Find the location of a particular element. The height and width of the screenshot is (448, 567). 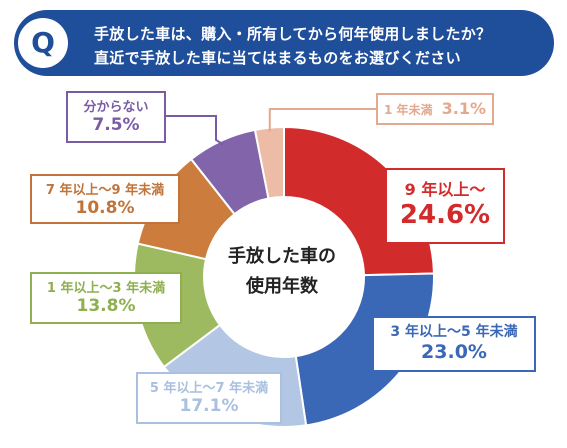

label-value: 10.8% is located at coordinates (105, 208).